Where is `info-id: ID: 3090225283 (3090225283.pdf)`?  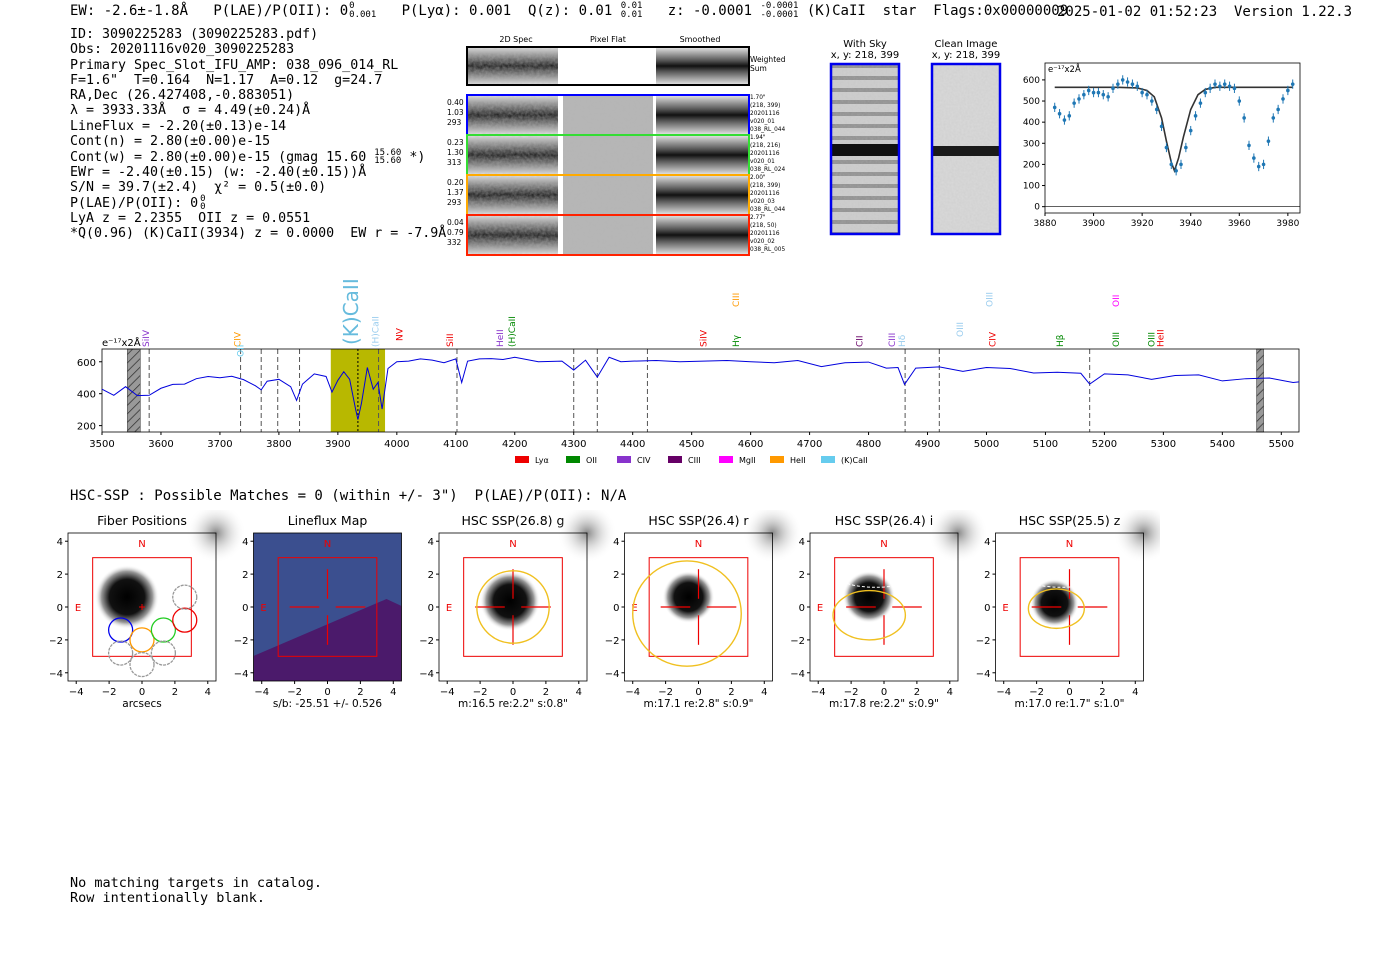 info-id: ID: 3090225283 (3090225283.pdf) is located at coordinates (194, 34).